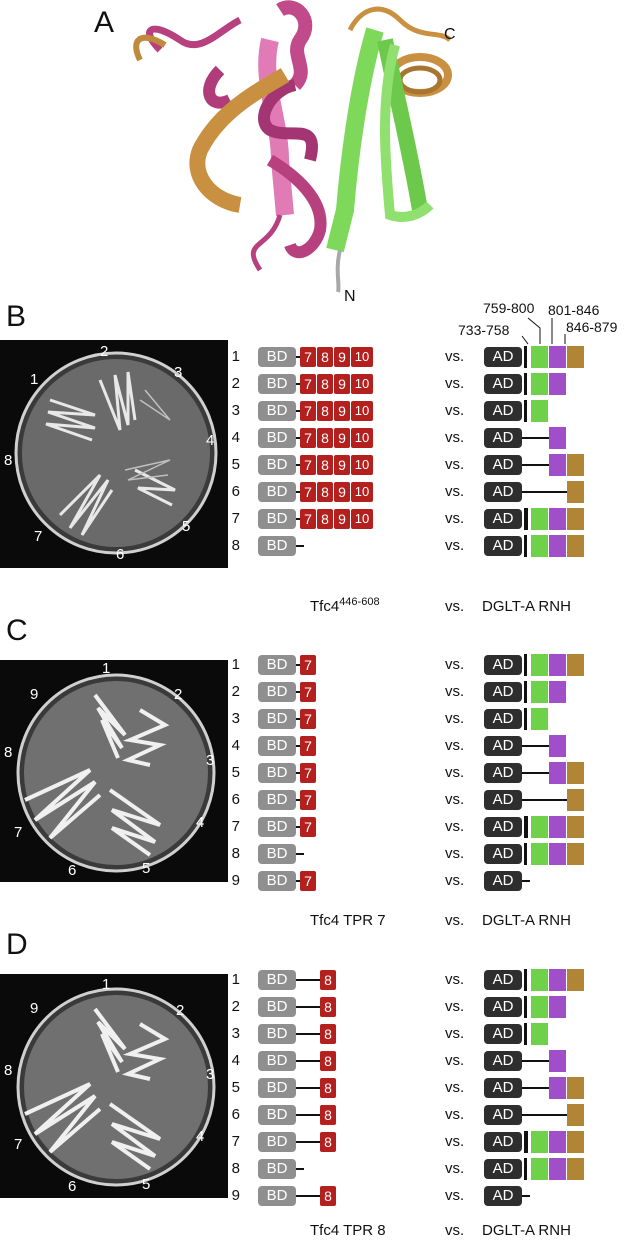 The width and height of the screenshot is (630, 1244). Describe the element at coordinates (235, 1195) in the screenshot. I see `row-number: 9` at that location.